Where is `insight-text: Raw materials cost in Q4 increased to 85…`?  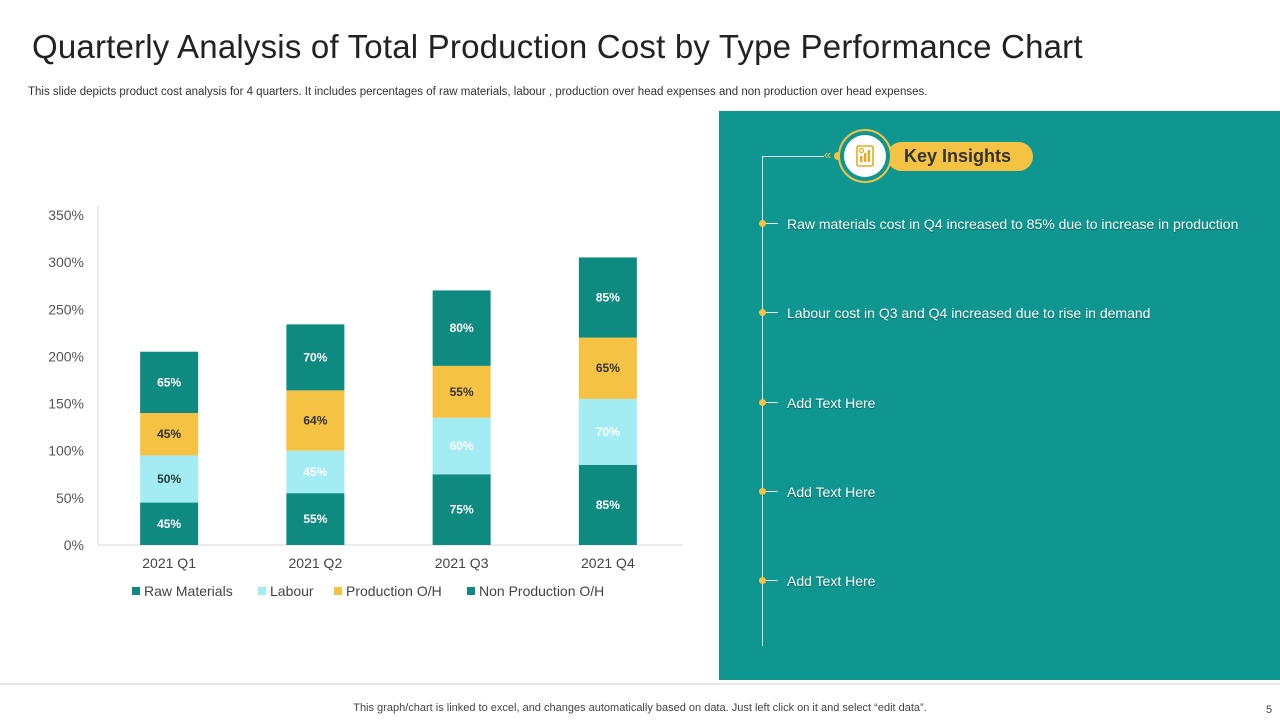 insight-text: Raw materials cost in Q4 increased to 85… is located at coordinates (1013, 224).